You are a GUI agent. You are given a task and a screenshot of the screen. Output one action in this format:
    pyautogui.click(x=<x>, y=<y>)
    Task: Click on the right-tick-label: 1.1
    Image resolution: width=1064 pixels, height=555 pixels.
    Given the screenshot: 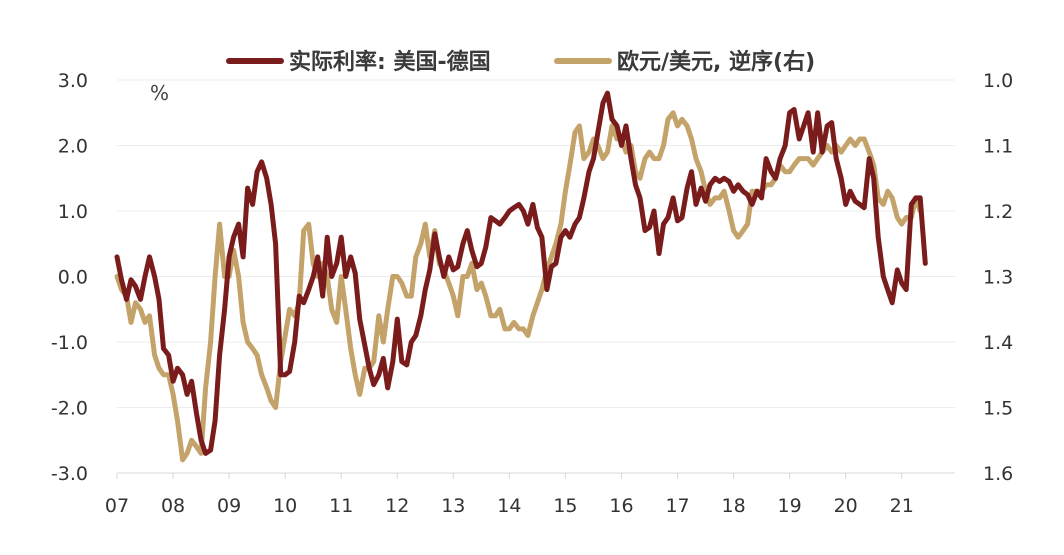 What is the action you would take?
    pyautogui.click(x=998, y=147)
    